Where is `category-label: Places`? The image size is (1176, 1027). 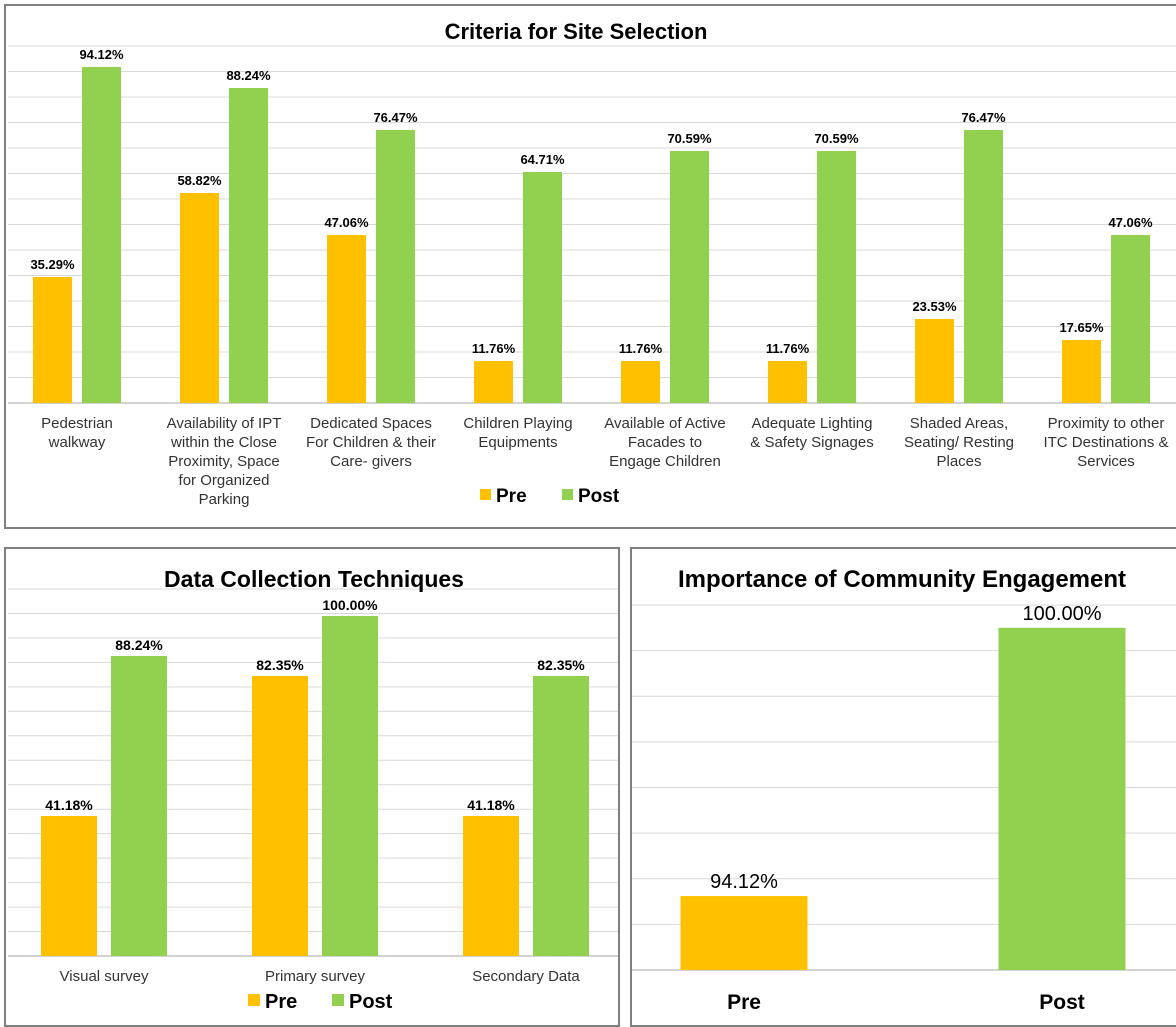 category-label: Places is located at coordinates (958, 461).